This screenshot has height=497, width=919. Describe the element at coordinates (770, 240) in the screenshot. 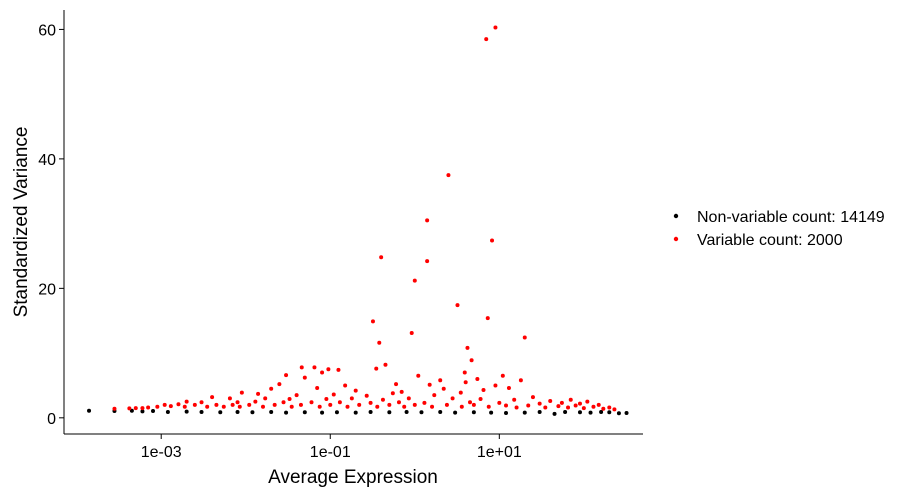

I see `legend-label-variable: Variable count: 2000` at that location.